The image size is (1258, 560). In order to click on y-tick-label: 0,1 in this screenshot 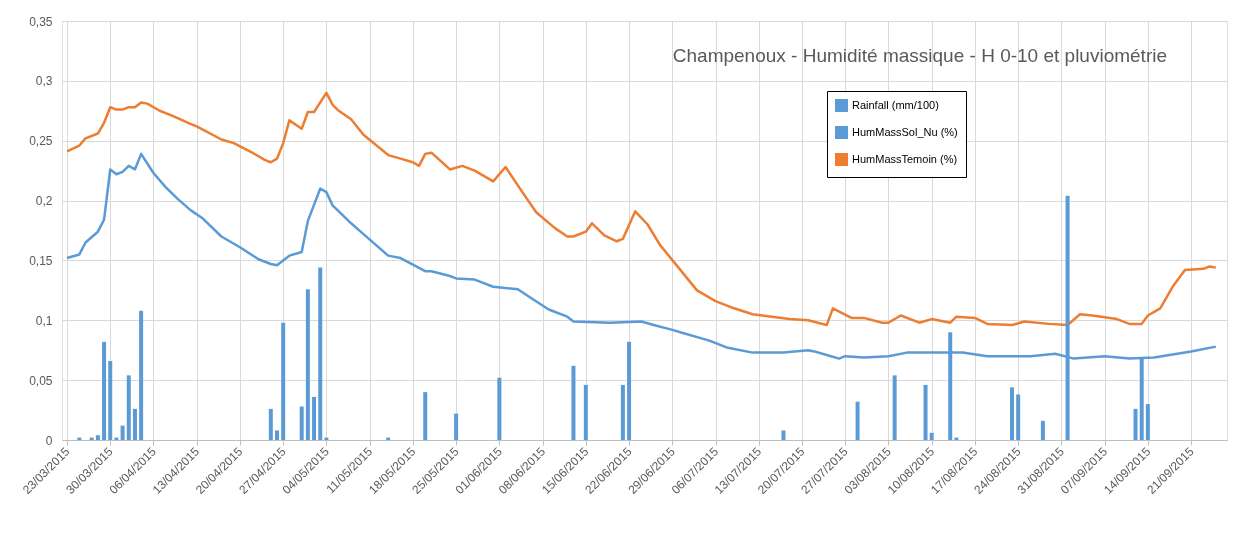, I will do `click(44, 320)`.